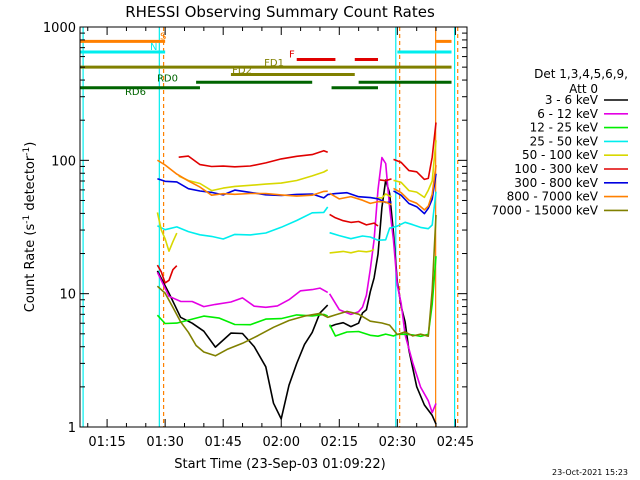  I want to click on x-tick-label: 01:30, so click(164, 442).